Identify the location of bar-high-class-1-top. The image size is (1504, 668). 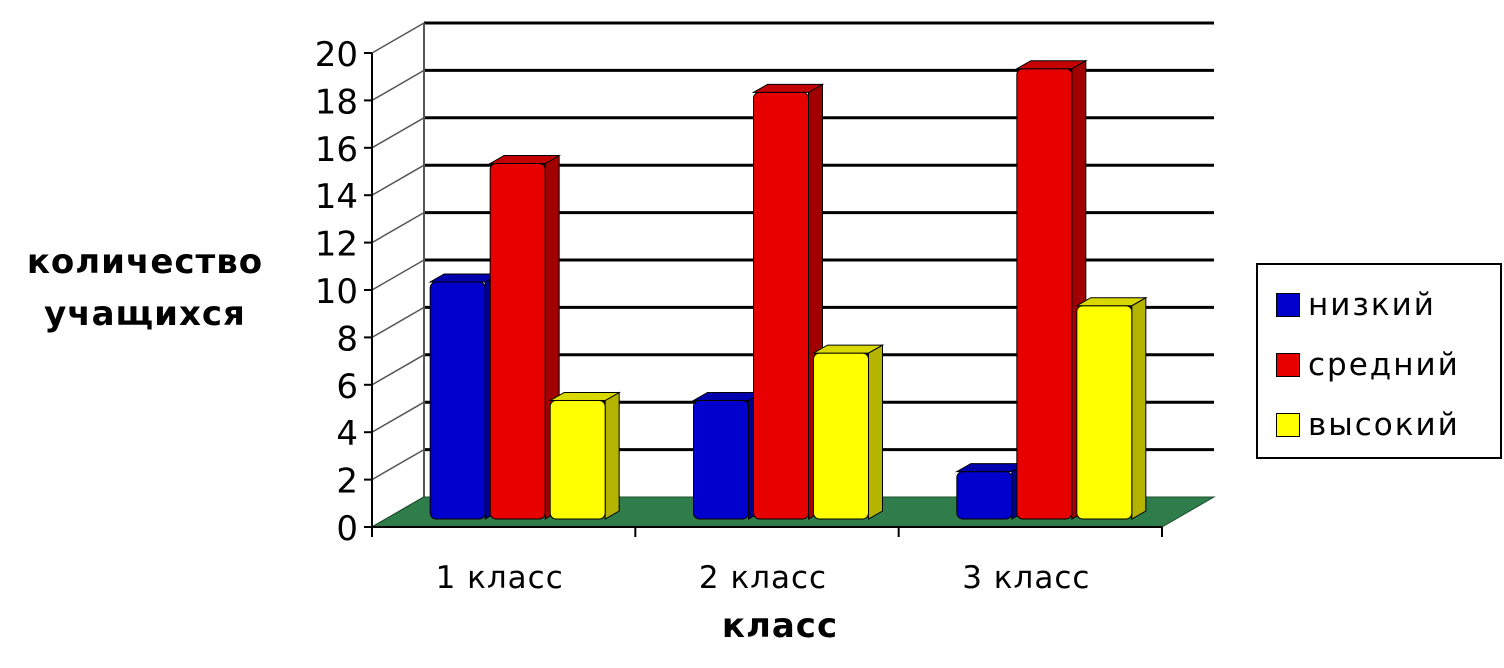
(585, 396).